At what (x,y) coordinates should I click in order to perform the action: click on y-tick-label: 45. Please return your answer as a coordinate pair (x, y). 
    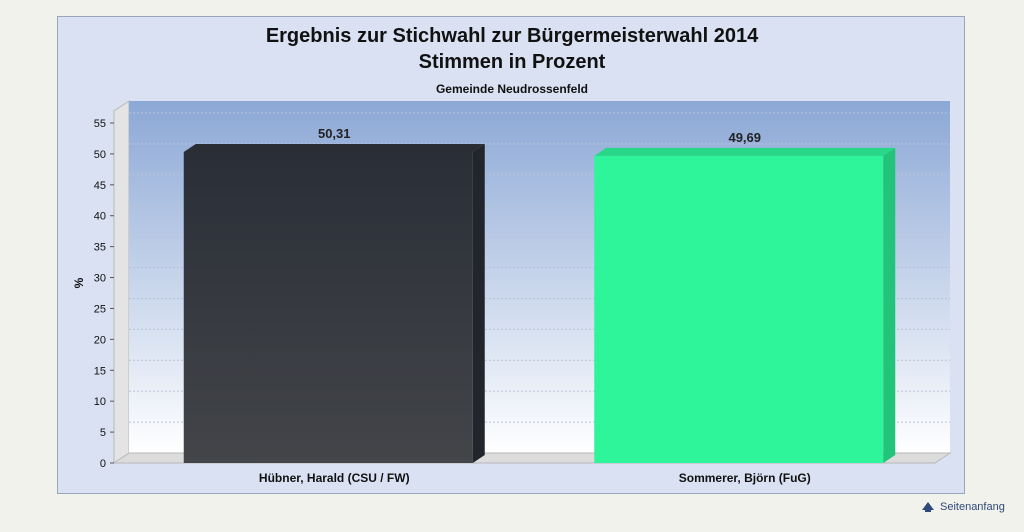
    Looking at the image, I should click on (100, 186).